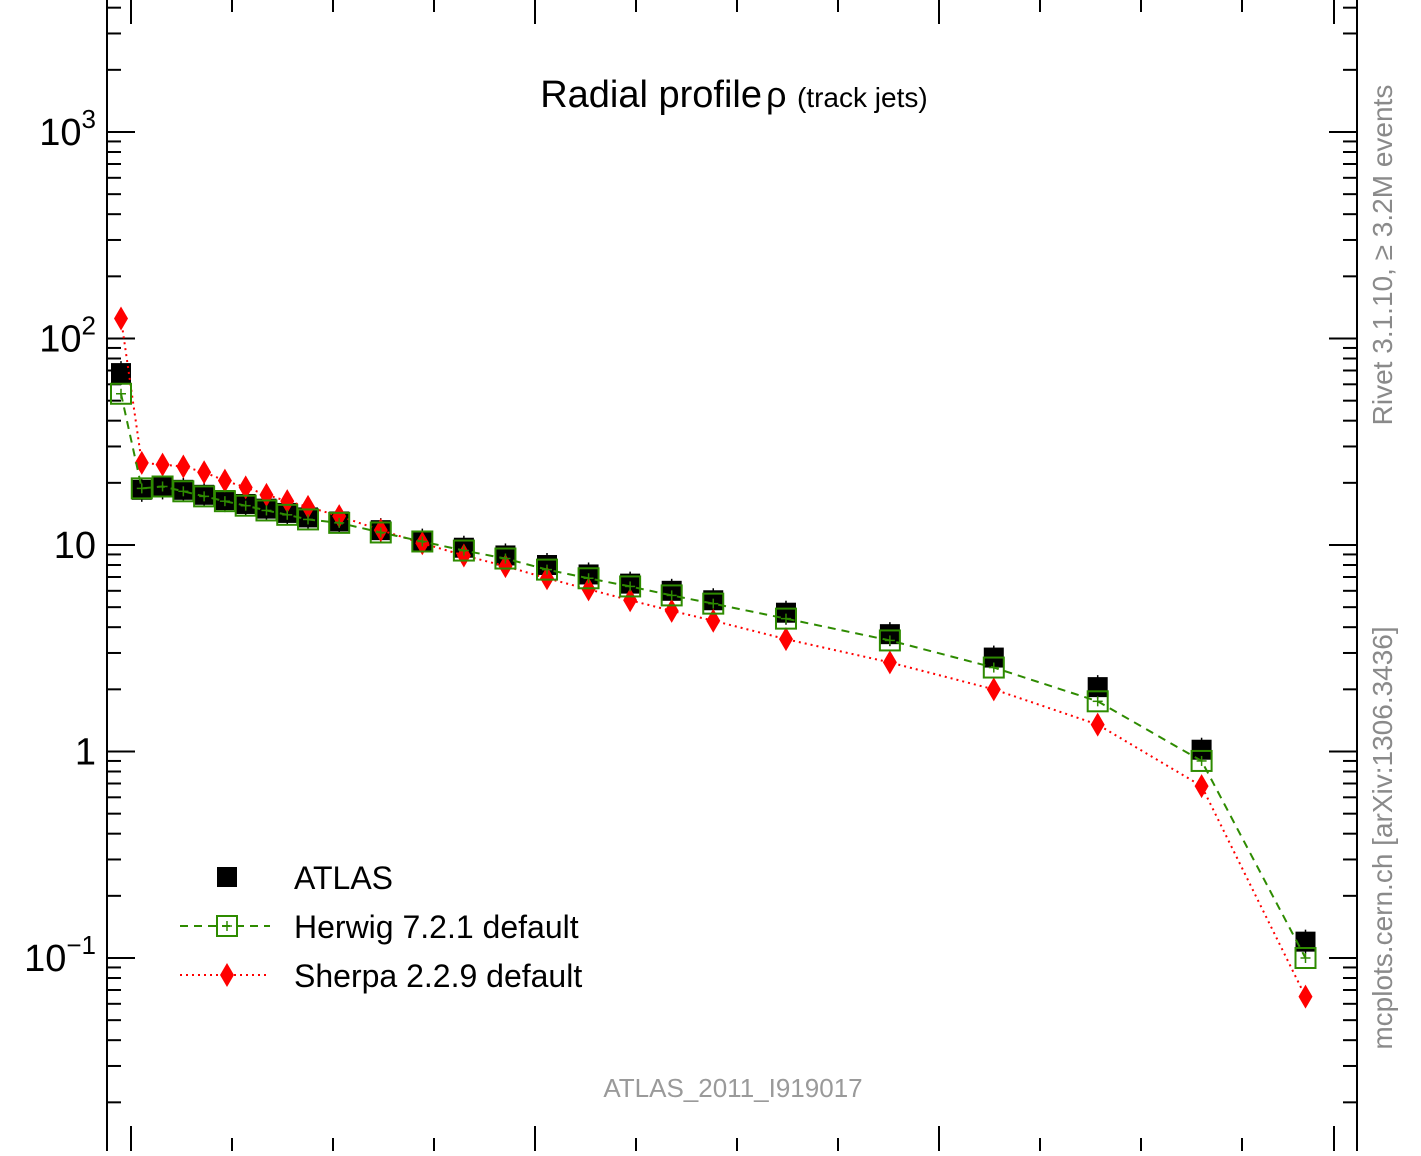 This screenshot has height=1156, width=1421. I want to click on legend-item: Sherpa 2.2.9 default, so click(381, 976).